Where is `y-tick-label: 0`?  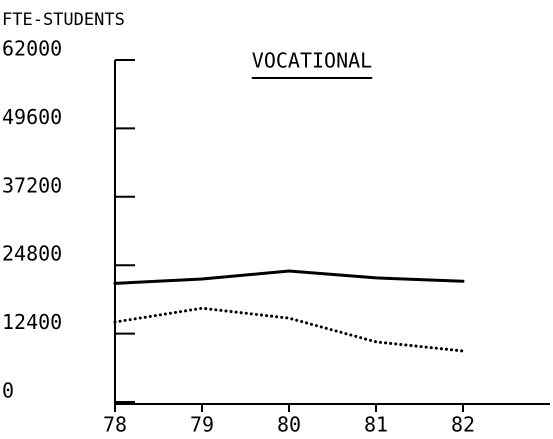
y-tick-label: 0 is located at coordinates (8, 391).